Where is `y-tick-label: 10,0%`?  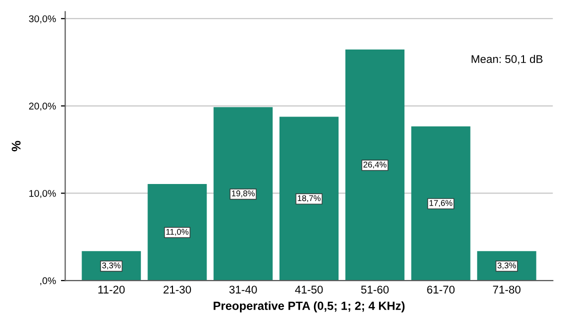
y-tick-label: 10,0% is located at coordinates (42, 194).